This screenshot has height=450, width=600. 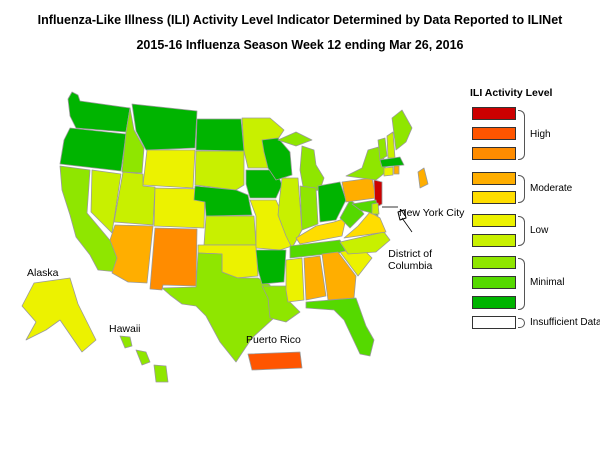 What do you see at coordinates (59, 315) in the screenshot?
I see `region-alaska` at bounding box center [59, 315].